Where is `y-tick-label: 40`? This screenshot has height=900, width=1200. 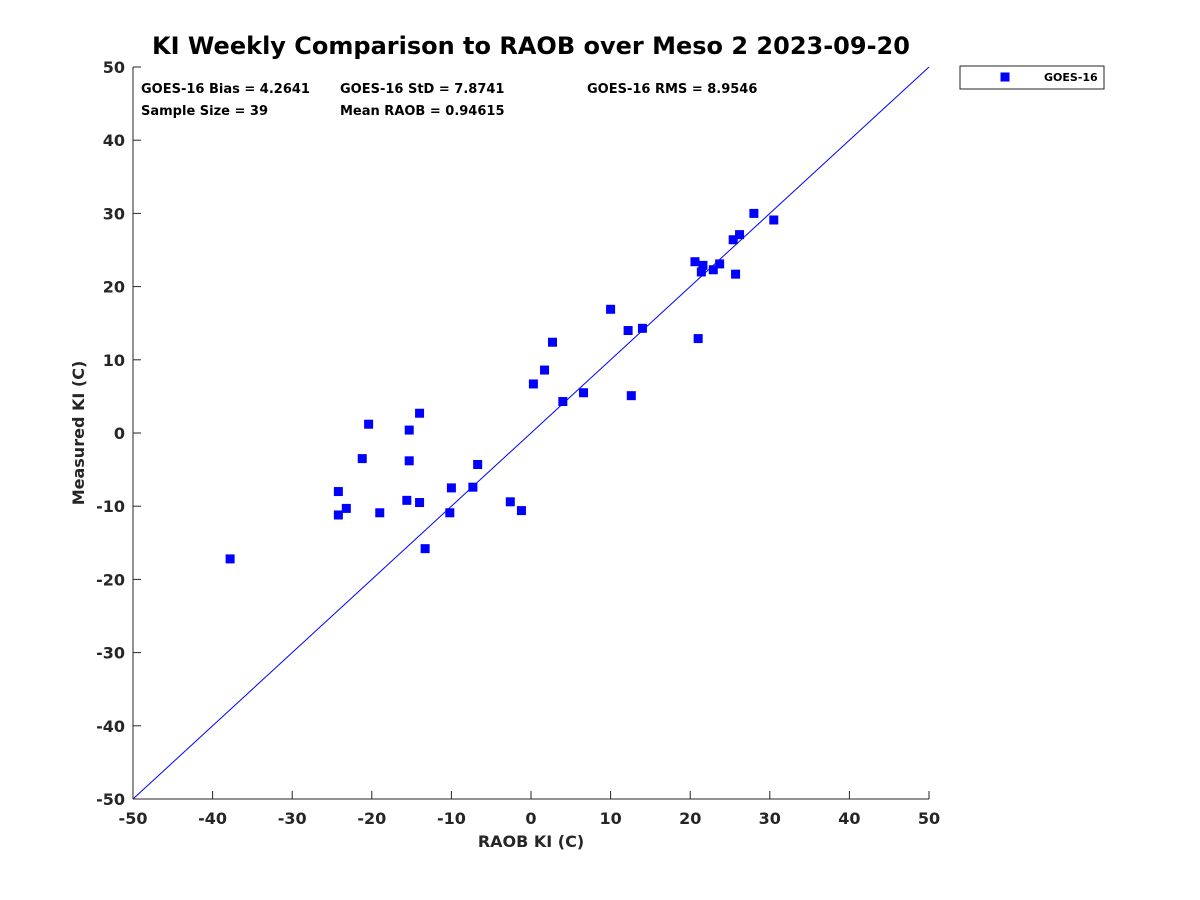
y-tick-label: 40 is located at coordinates (114, 140).